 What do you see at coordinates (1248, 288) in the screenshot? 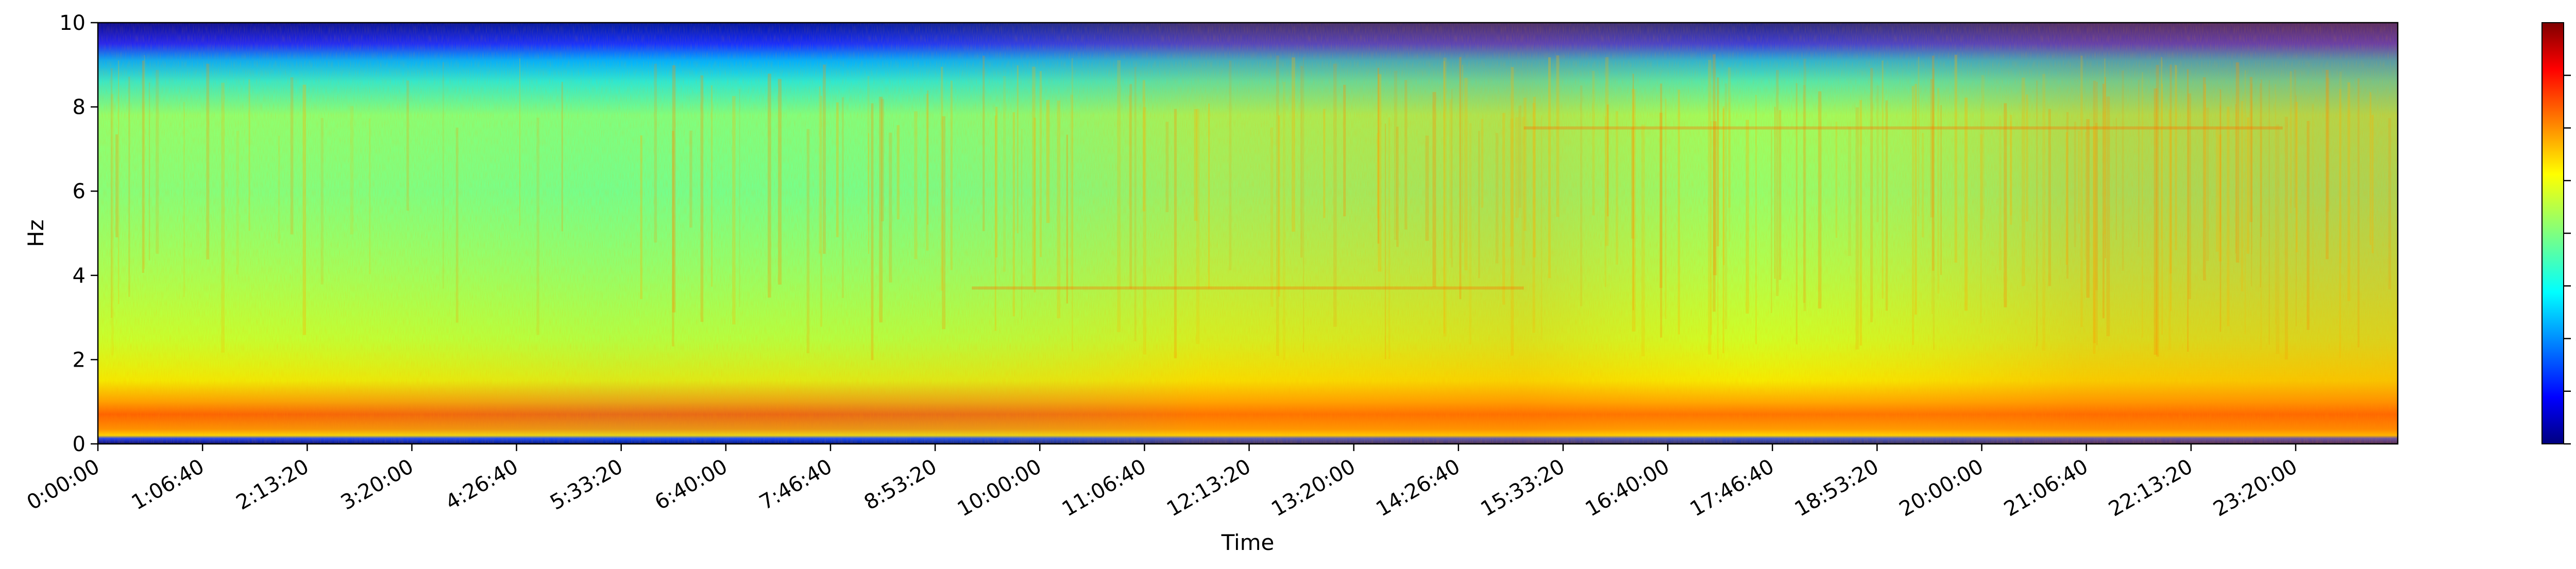
I see `spectrogram-band` at bounding box center [1248, 288].